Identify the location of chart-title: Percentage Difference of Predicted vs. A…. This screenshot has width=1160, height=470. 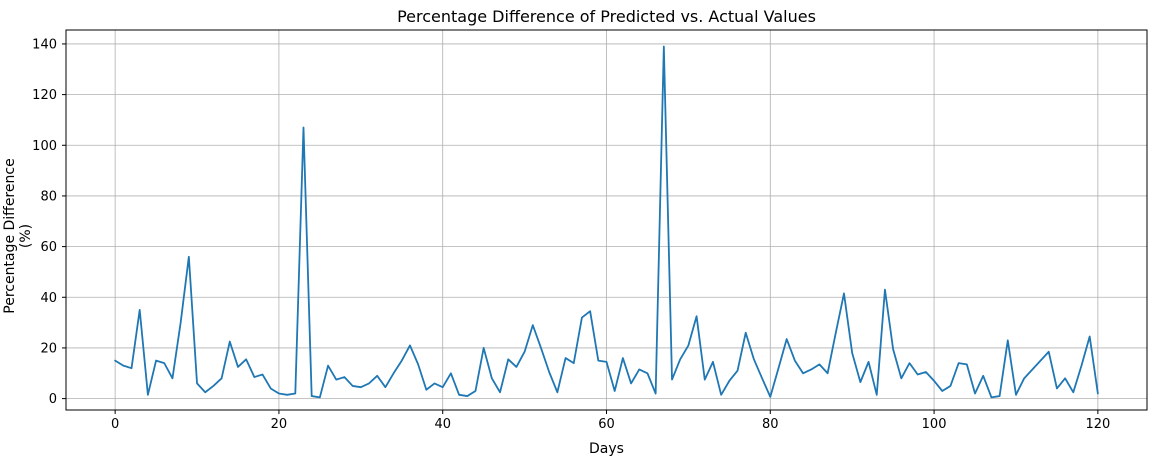
(606, 16).